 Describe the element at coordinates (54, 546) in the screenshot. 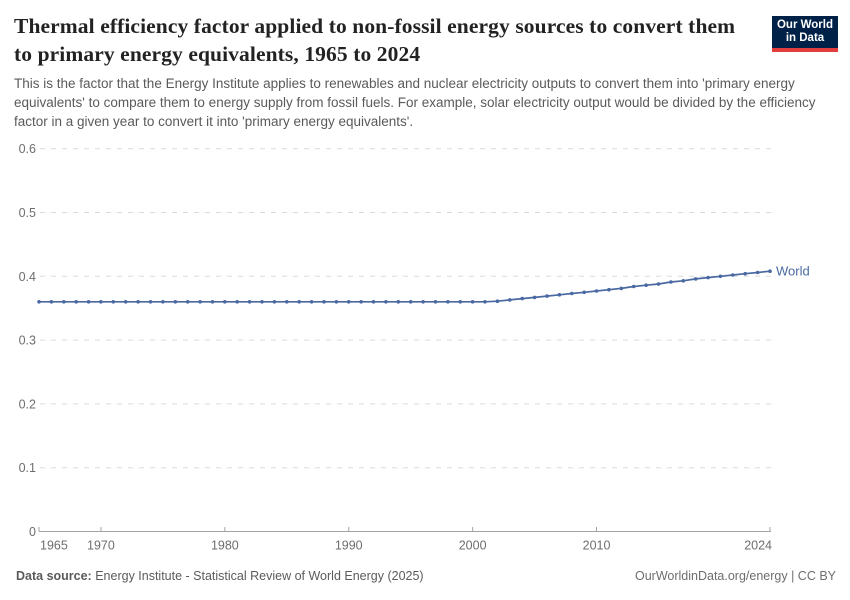

I see `x-tick-label: 1965` at that location.